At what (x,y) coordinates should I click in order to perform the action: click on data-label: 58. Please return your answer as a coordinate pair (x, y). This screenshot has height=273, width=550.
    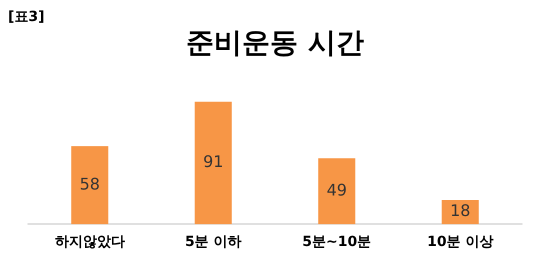
    Looking at the image, I should click on (90, 184).